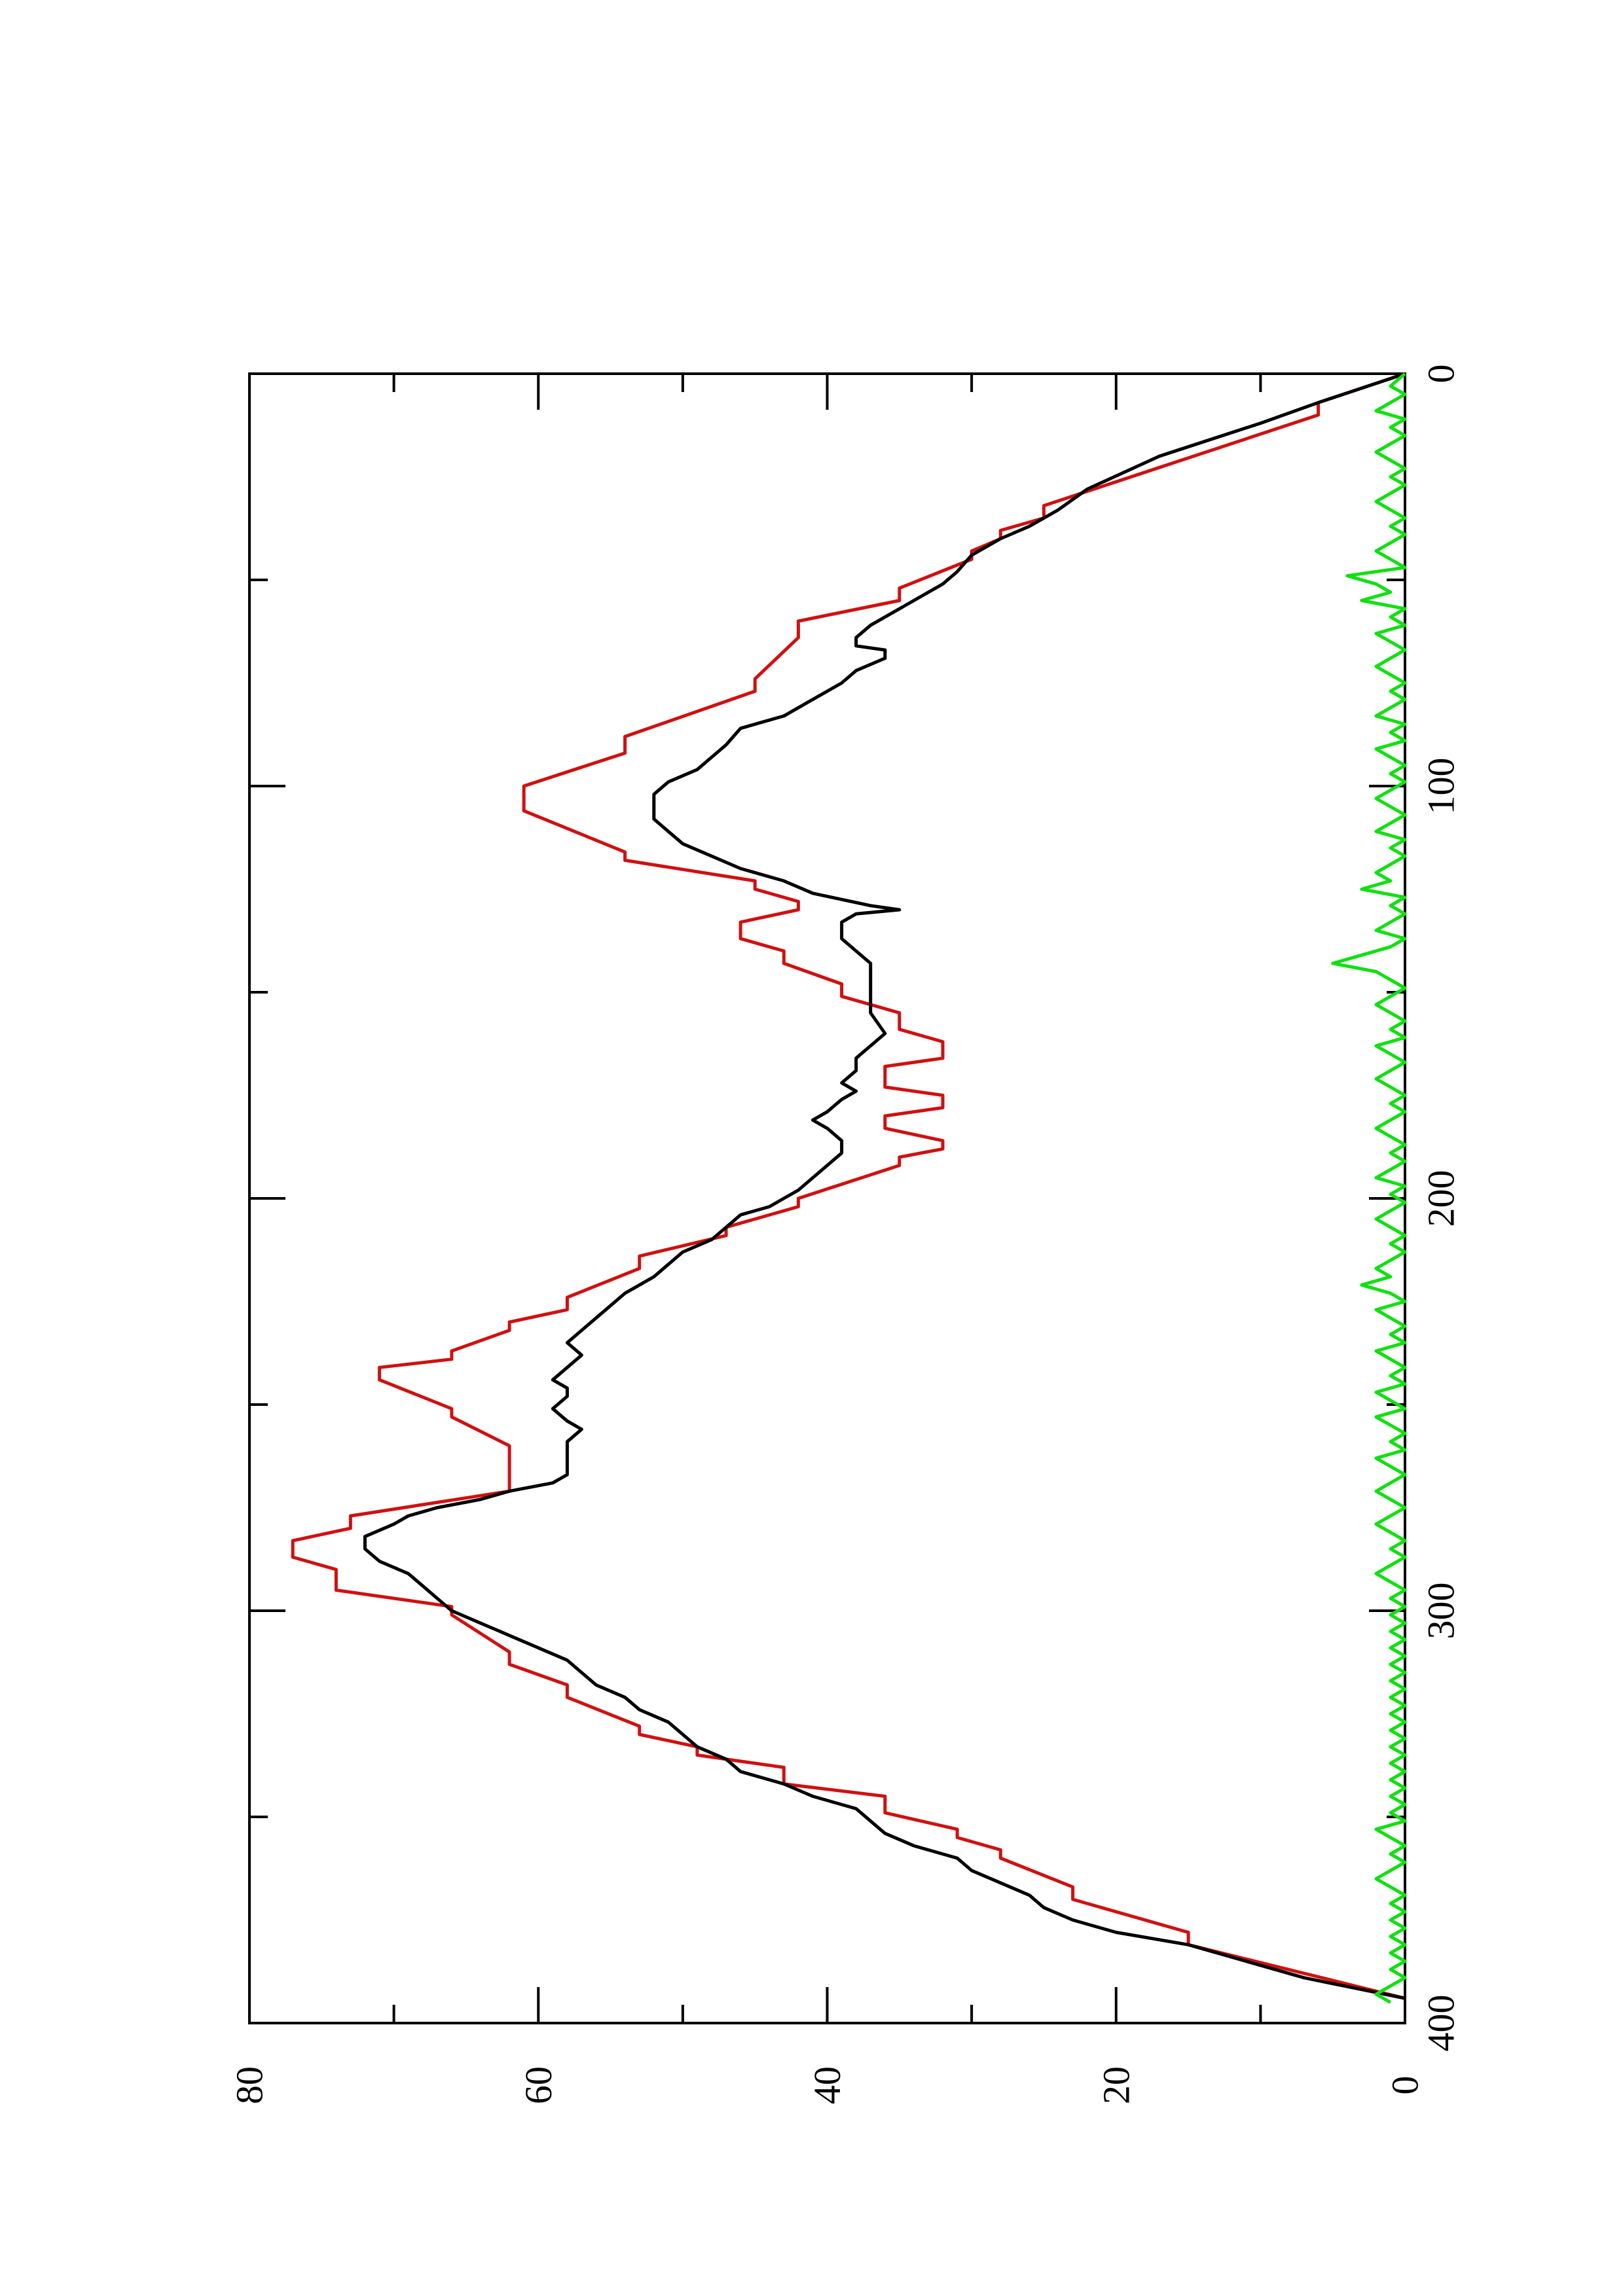 This screenshot has width=1623, height=2296. I want to click on x-tick-label: 200, so click(1441, 1198).